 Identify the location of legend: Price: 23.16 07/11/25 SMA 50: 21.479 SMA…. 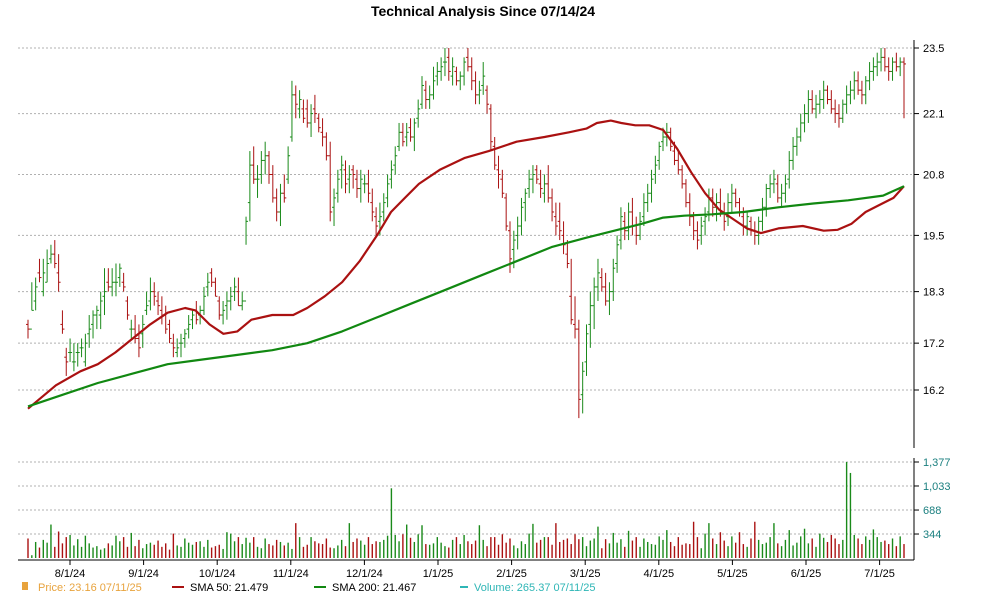
(309, 588).